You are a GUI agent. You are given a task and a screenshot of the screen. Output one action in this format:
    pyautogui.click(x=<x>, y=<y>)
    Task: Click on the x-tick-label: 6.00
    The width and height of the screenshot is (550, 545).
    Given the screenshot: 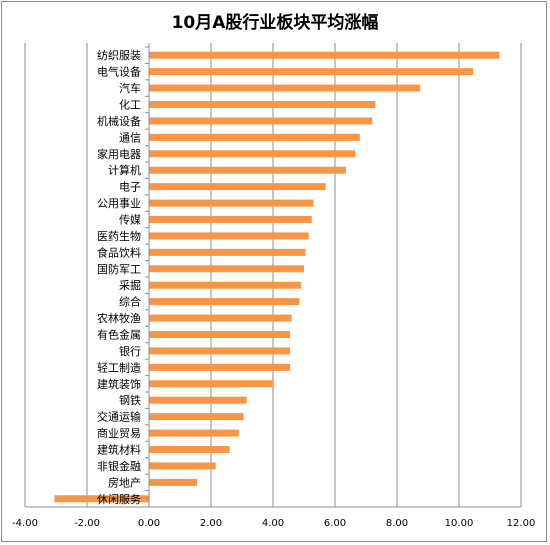 What is the action you would take?
    pyautogui.click(x=335, y=523)
    